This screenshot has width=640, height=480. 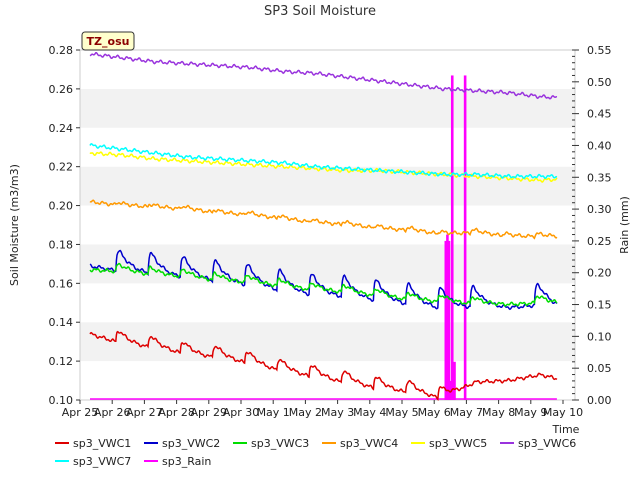 I want to click on x-tick-label: Apr 25, so click(x=80, y=412).